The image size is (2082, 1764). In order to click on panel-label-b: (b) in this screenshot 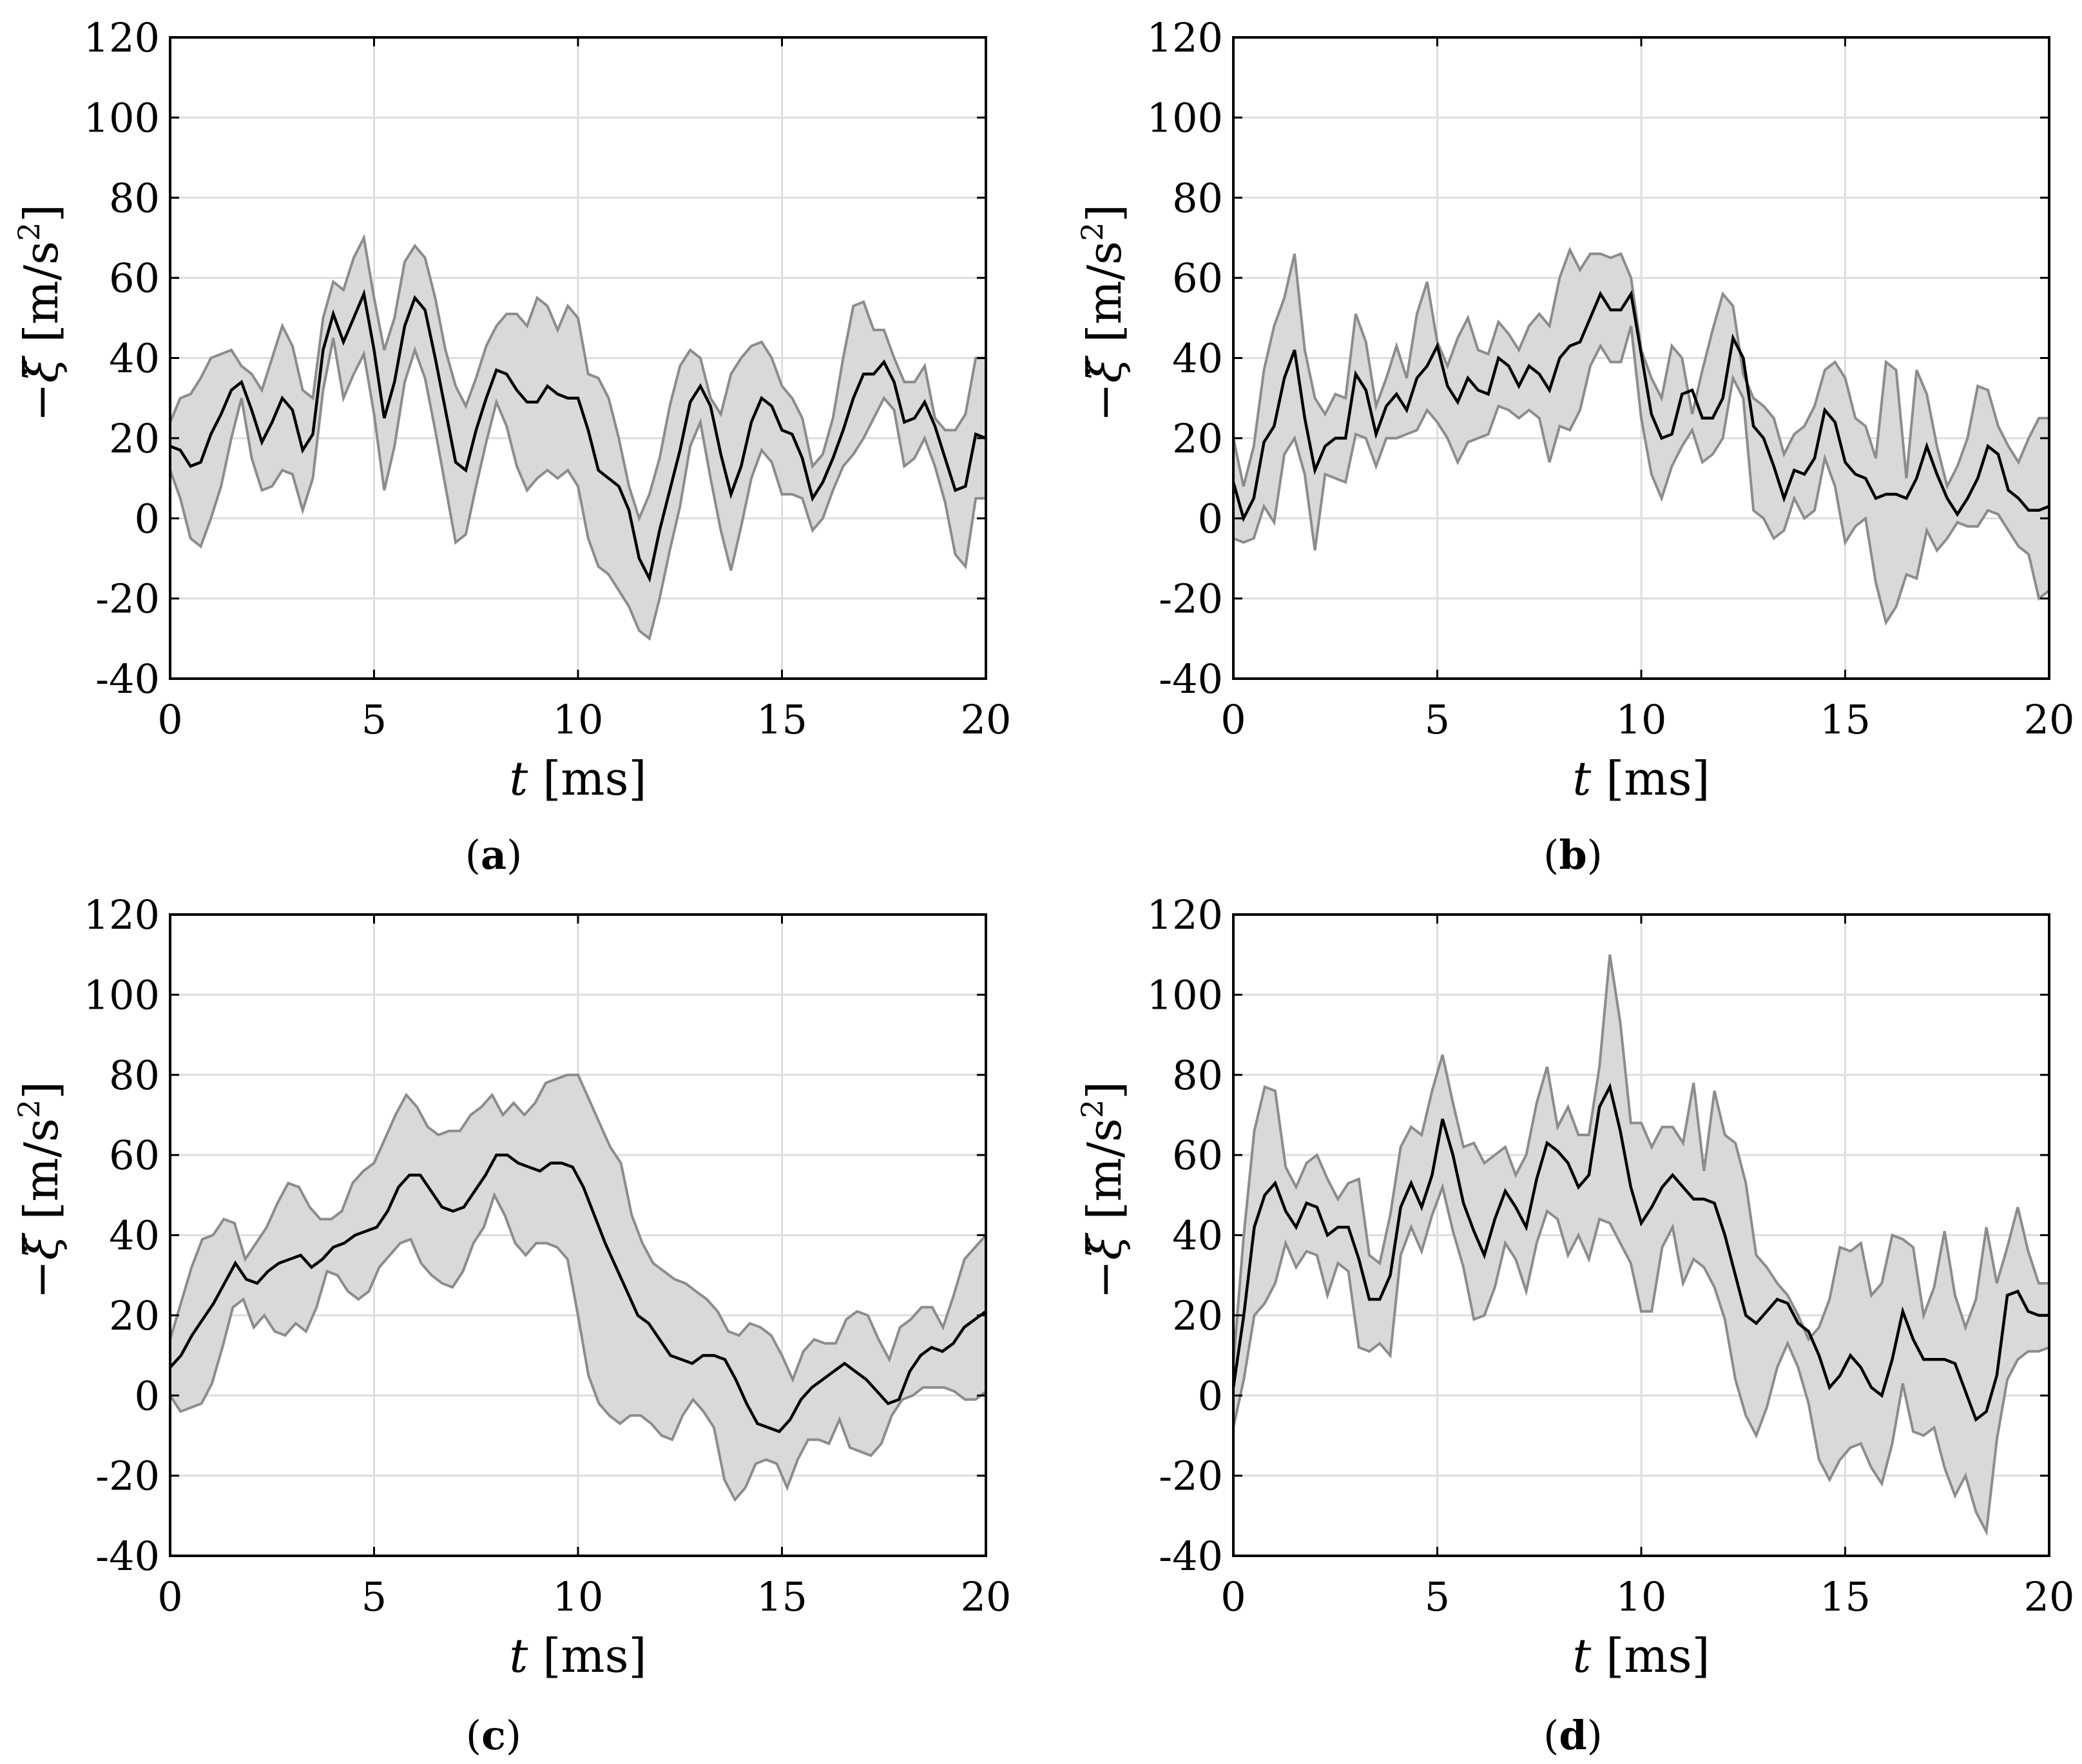, I will do `click(1573, 854)`.